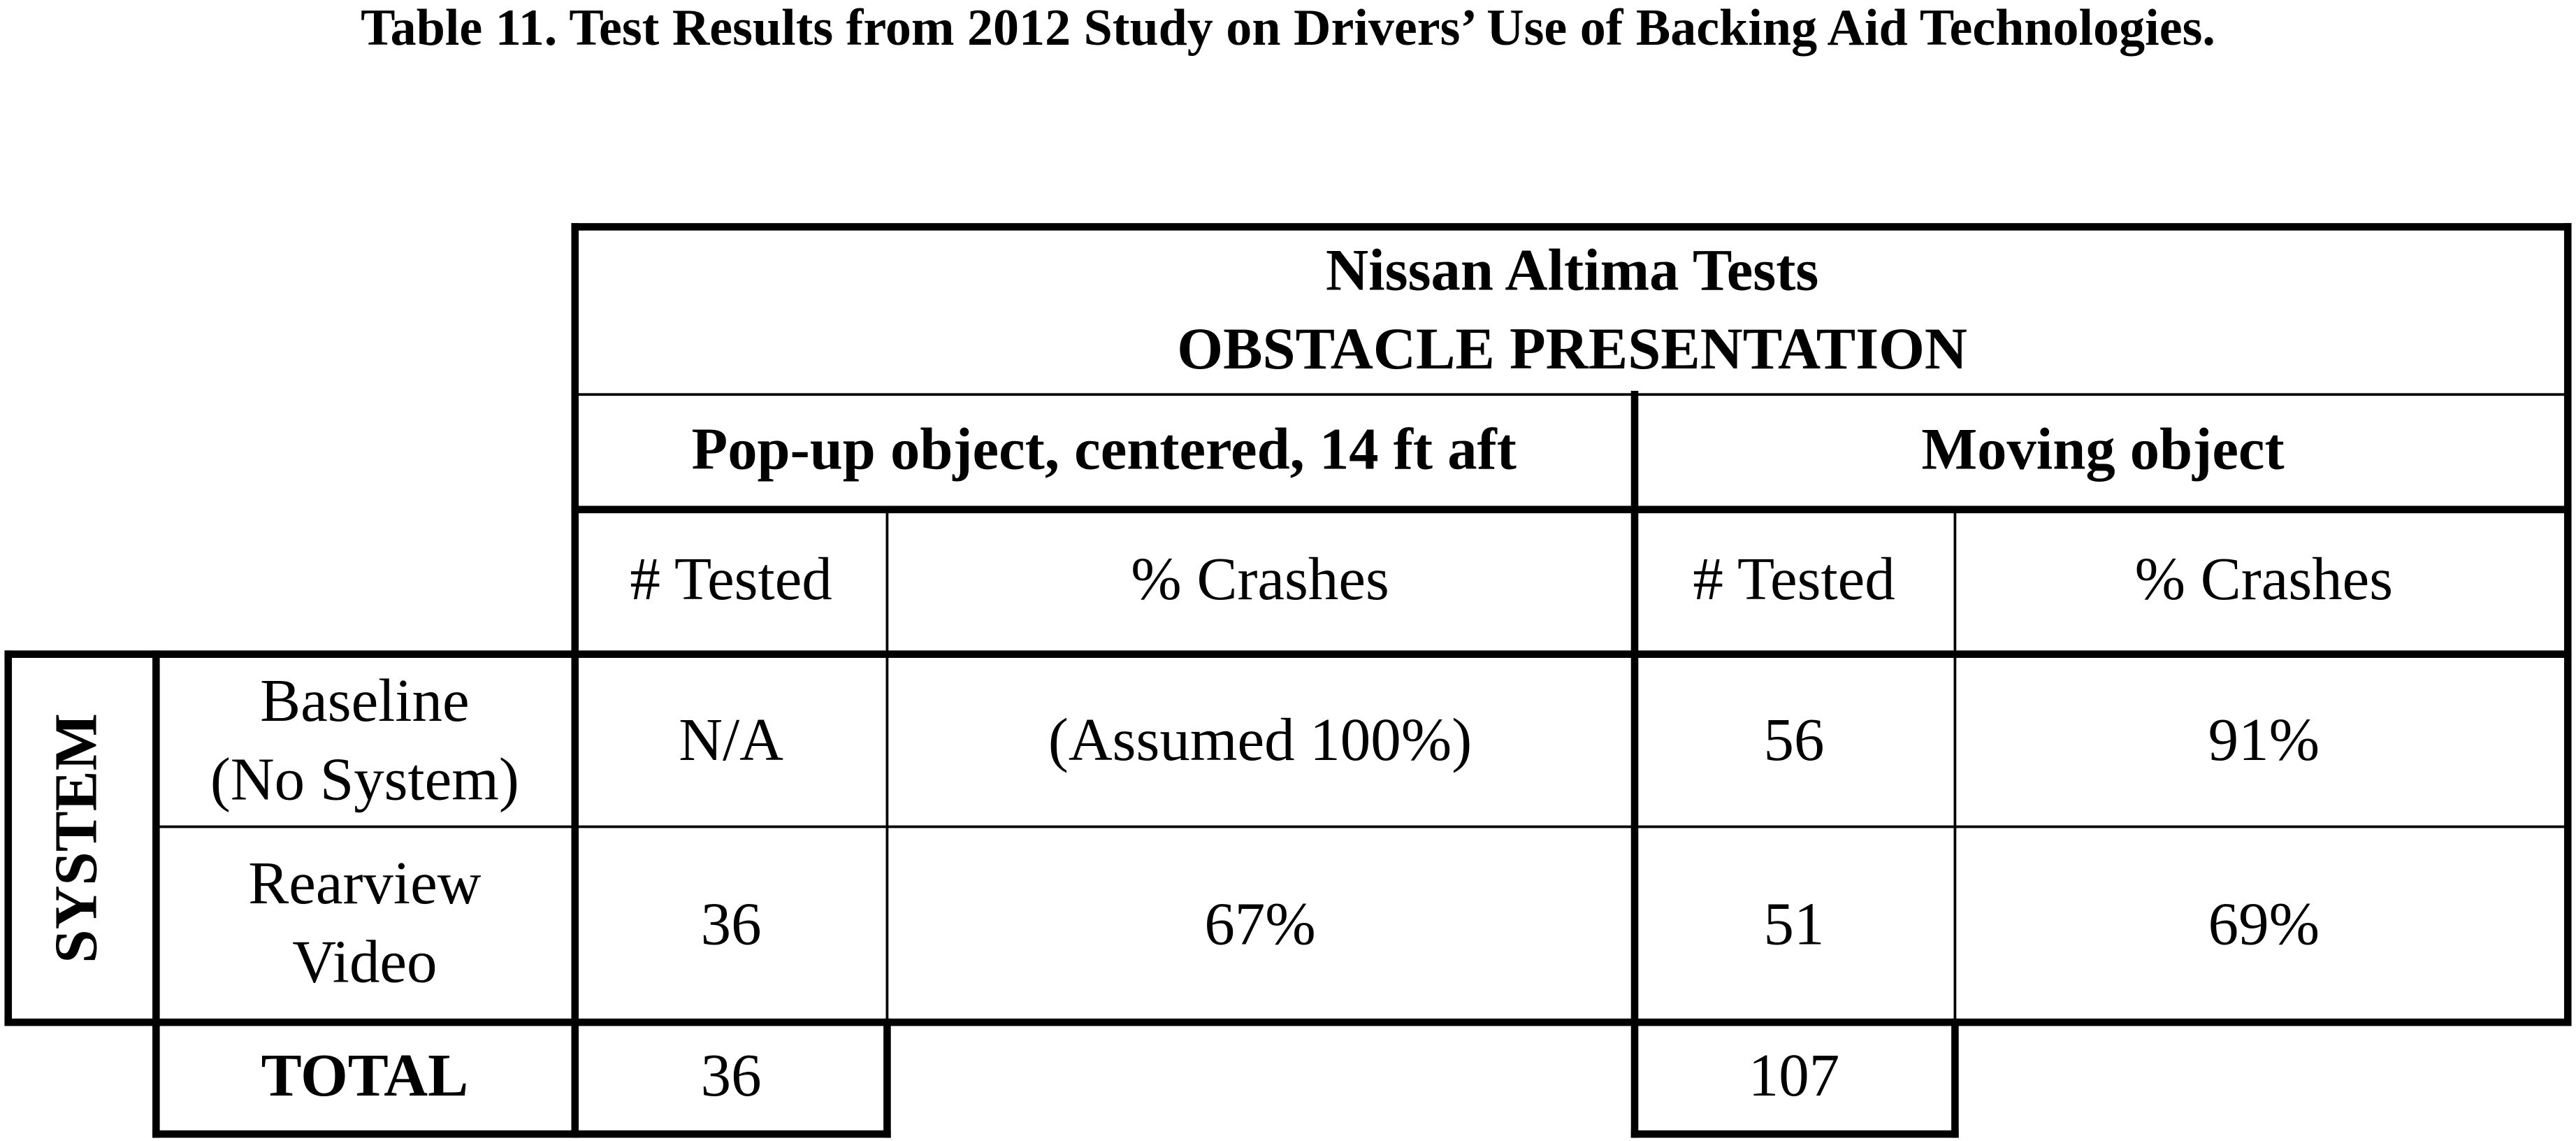 This screenshot has width=2576, height=1141. I want to click on subgroup-header: OBSTACLE PRESENTATION, so click(1572, 349).